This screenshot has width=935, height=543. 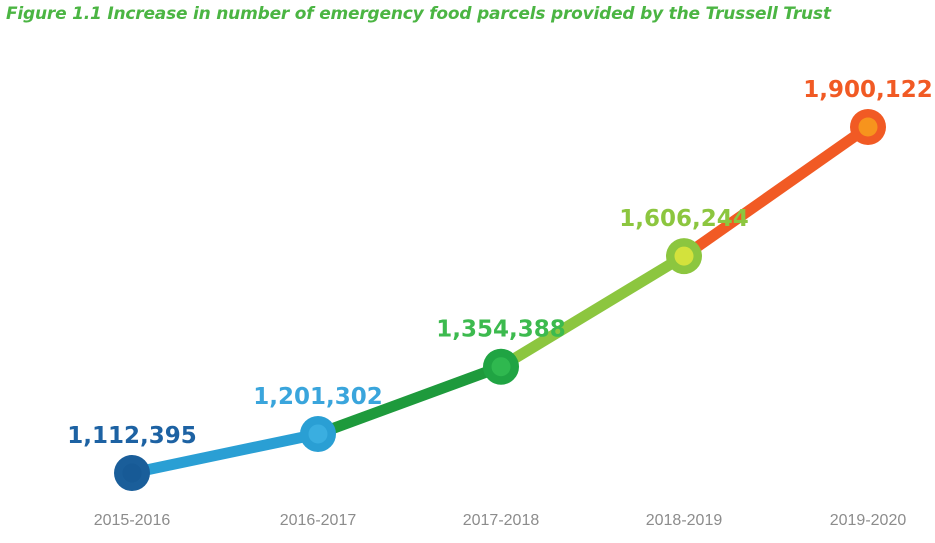 I want to click on x-tick-label-2019-2020: 2019-2020, so click(x=868, y=520).